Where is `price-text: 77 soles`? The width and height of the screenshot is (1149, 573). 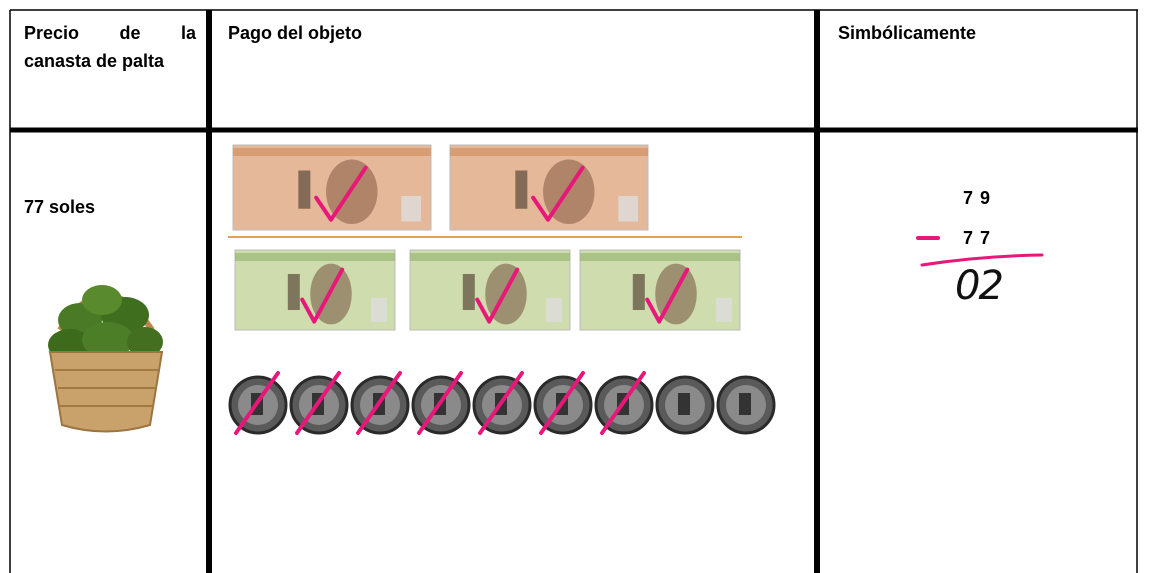
price-text: 77 soles is located at coordinates (60, 207).